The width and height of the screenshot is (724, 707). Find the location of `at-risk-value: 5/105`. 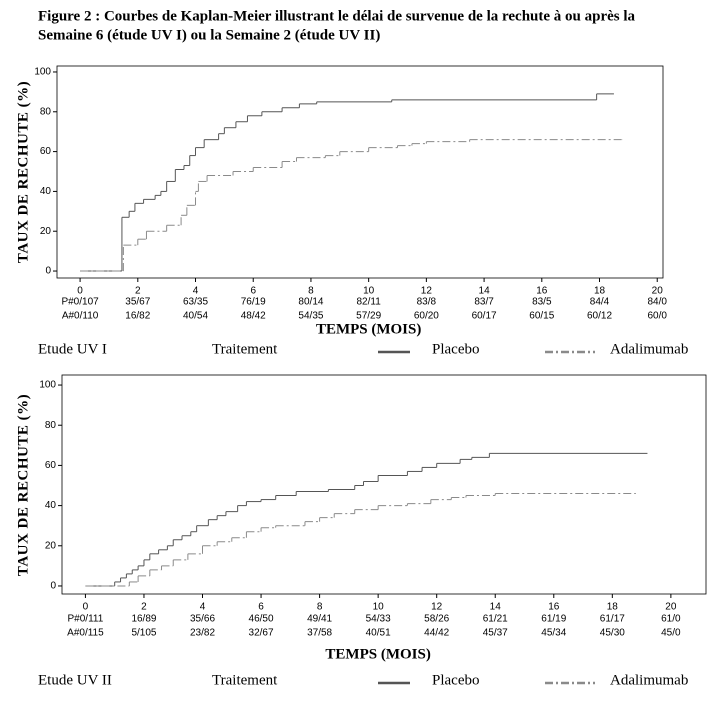

at-risk-value: 5/105 is located at coordinates (143, 633).